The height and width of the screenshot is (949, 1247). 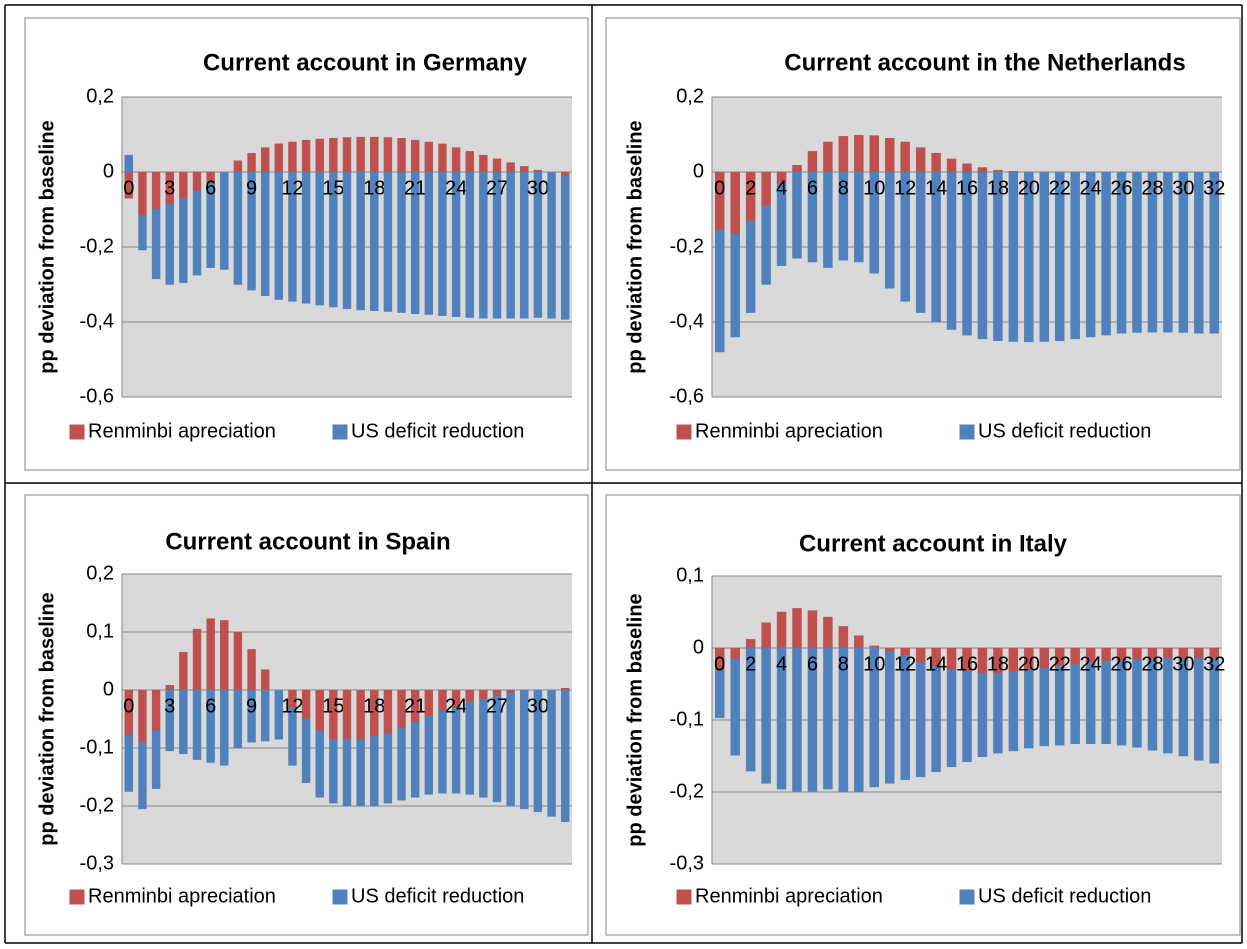 What do you see at coordinates (936, 188) in the screenshot?
I see `x-tick-label: 14` at bounding box center [936, 188].